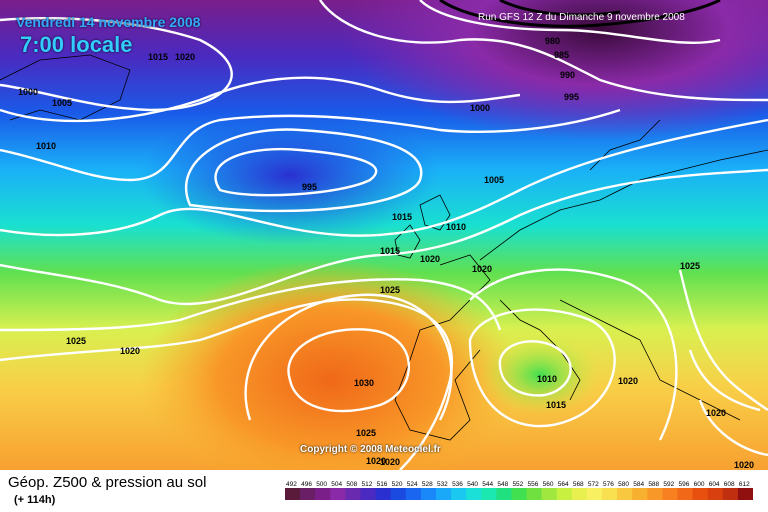 This screenshot has height=512, width=768. I want to click on scale-tick-label: 516, so click(382, 484).